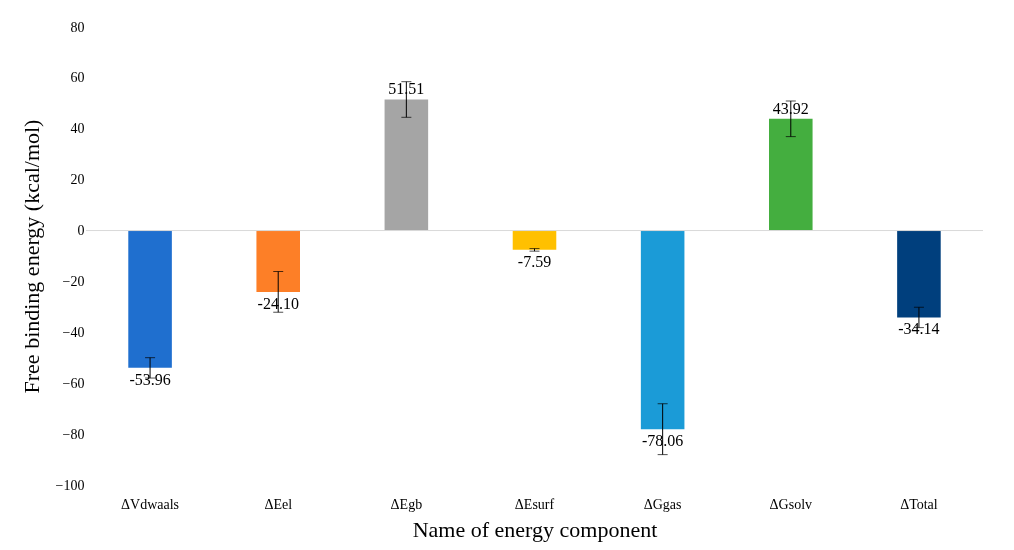  What do you see at coordinates (919, 329) in the screenshot?
I see `data-label: -34.14` at bounding box center [919, 329].